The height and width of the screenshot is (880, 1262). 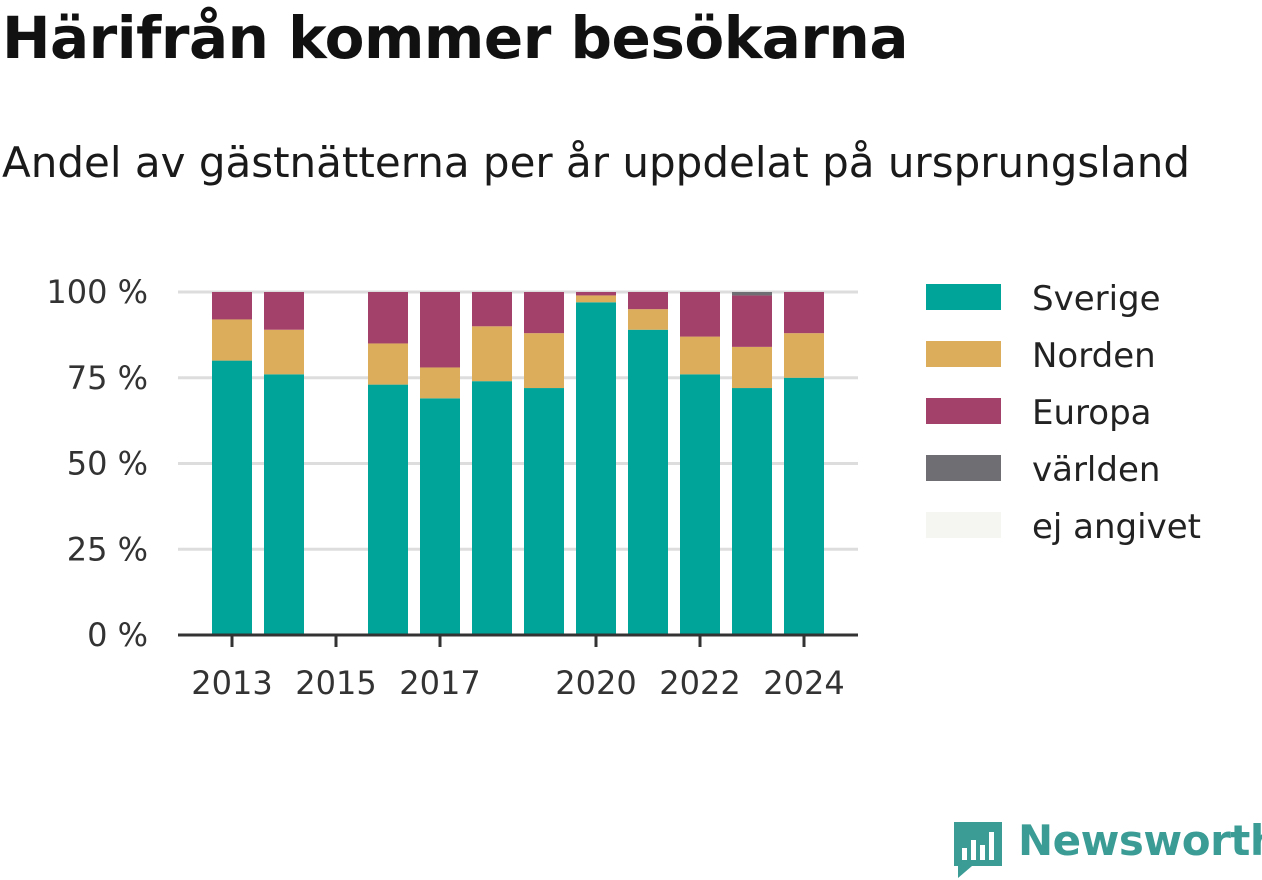 I want to click on legend-label: Sverige, so click(x=1096, y=299).